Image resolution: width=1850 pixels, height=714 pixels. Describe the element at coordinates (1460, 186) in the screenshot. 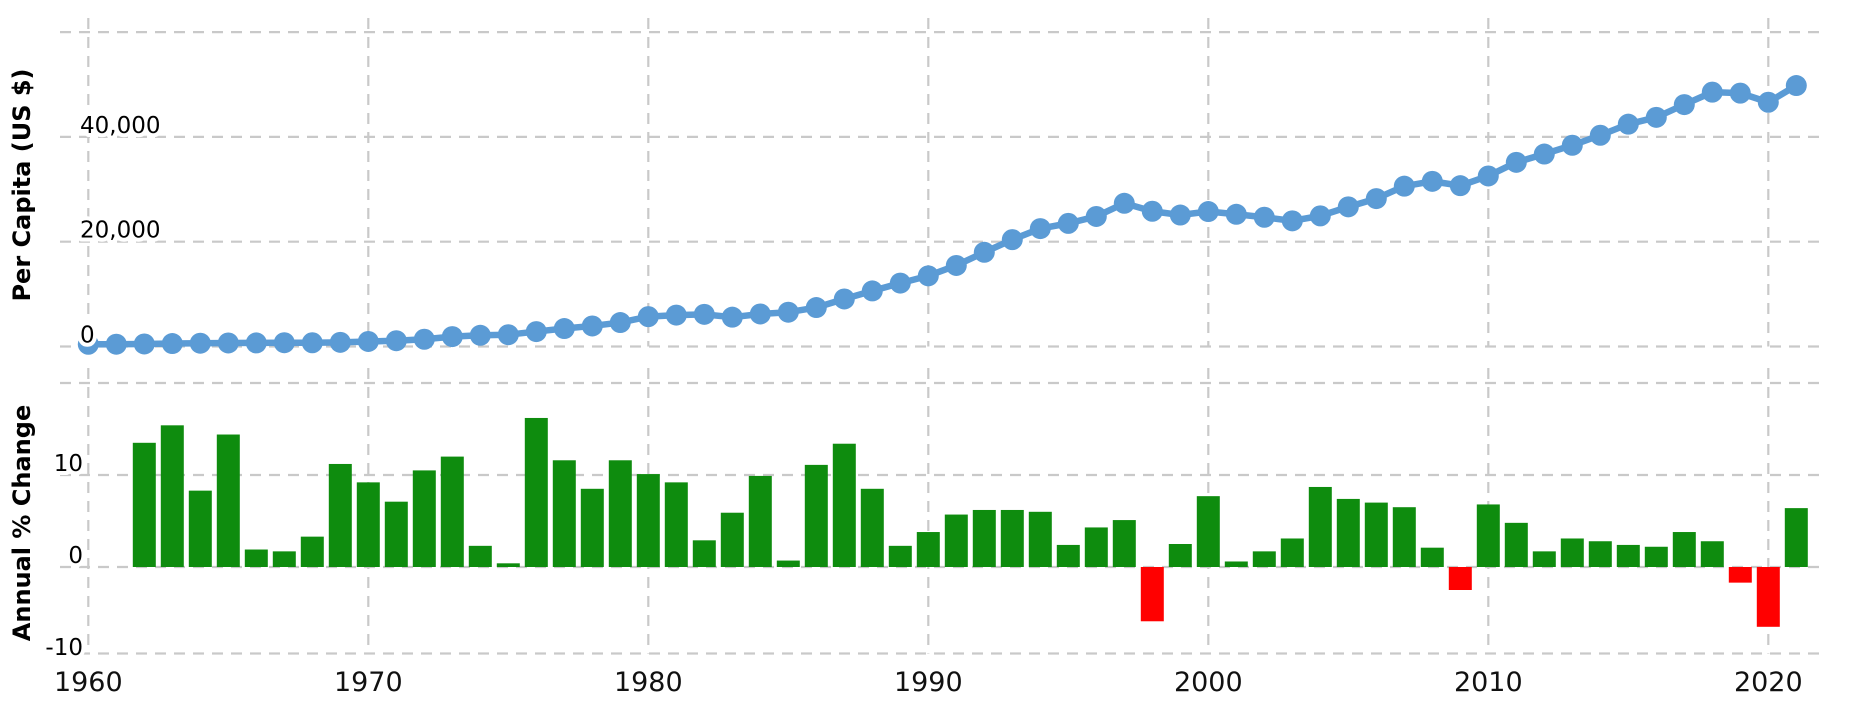

I see `data-point-2009` at that location.